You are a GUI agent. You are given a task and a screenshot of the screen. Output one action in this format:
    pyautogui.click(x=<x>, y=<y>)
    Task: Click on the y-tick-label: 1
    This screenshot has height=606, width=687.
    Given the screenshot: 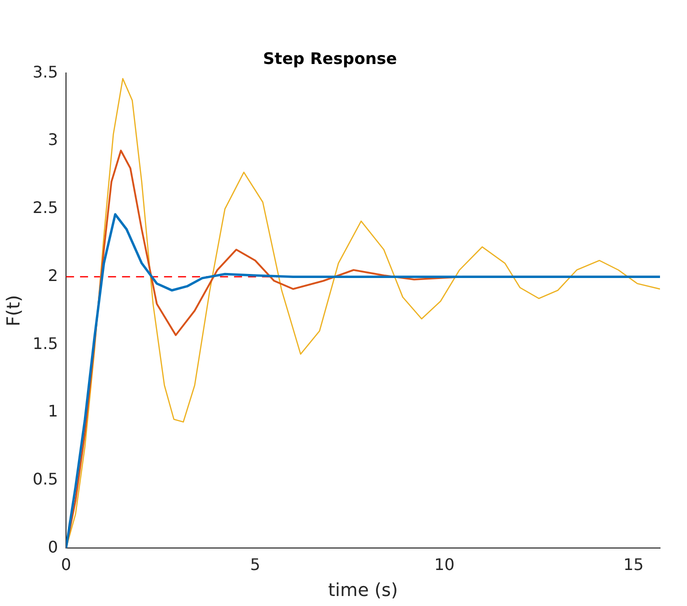 What is the action you would take?
    pyautogui.click(x=53, y=411)
    